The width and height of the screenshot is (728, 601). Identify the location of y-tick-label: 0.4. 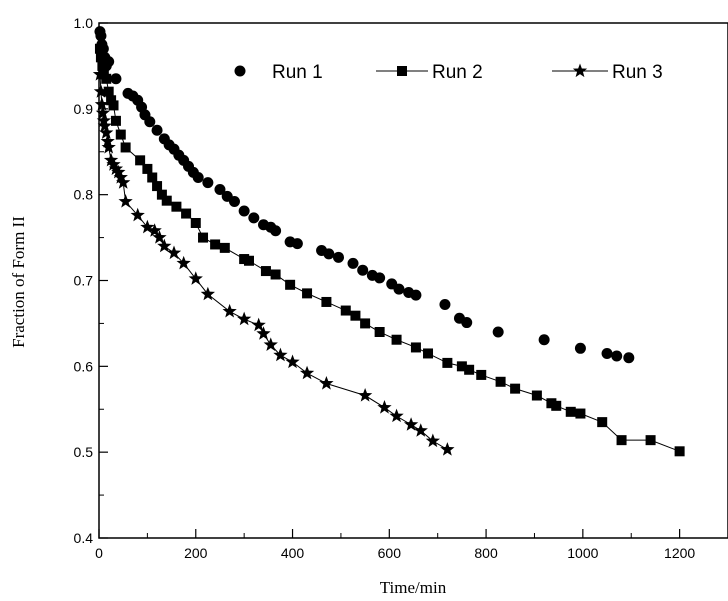
(84, 538).